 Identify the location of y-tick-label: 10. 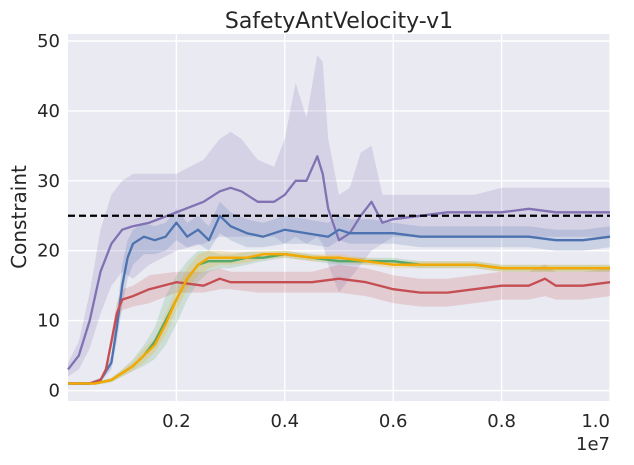
(48, 321).